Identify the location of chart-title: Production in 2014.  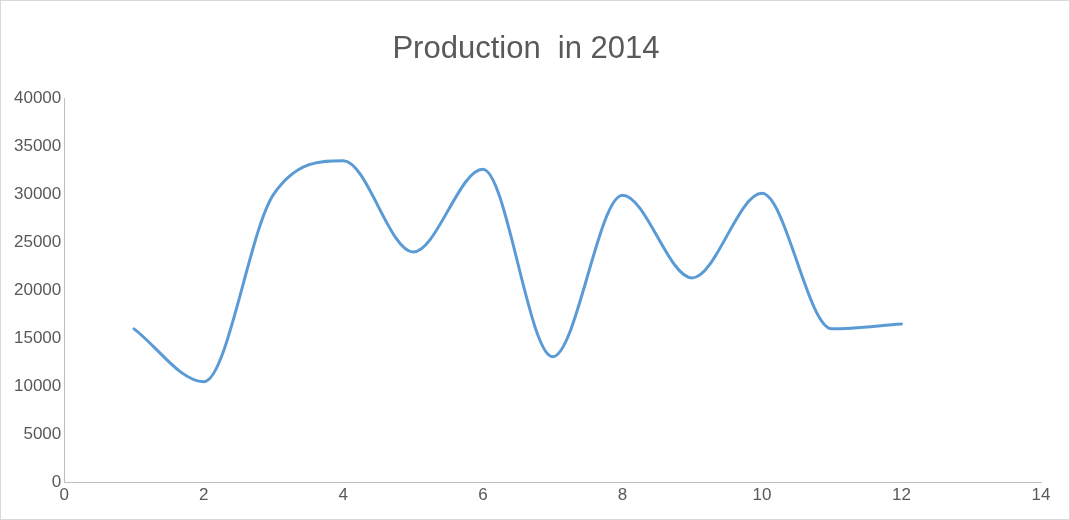
(526, 48).